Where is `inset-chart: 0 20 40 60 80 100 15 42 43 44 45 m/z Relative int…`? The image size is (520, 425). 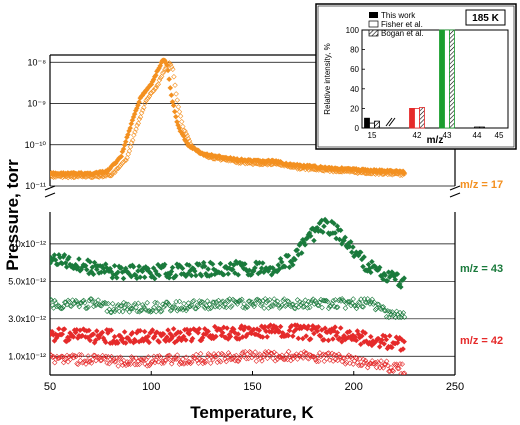 inset-chart: 0 20 40 60 80 100 15 42 43 44 45 m/z Relative int… is located at coordinates (416, 76).